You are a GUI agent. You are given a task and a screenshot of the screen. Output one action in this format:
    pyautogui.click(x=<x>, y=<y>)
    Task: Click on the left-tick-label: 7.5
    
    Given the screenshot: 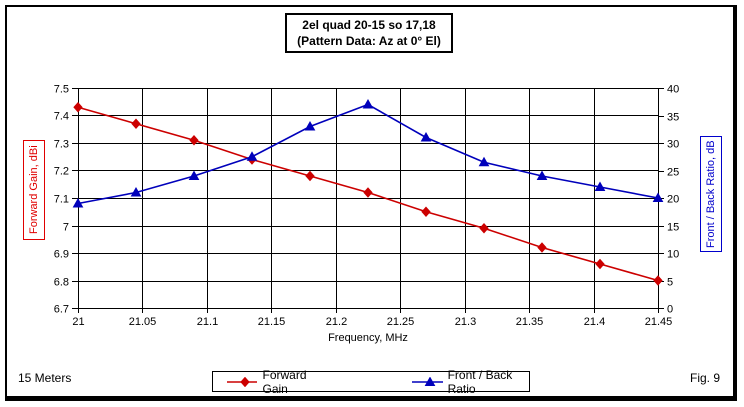 What is the action you would take?
    pyautogui.click(x=61, y=90)
    